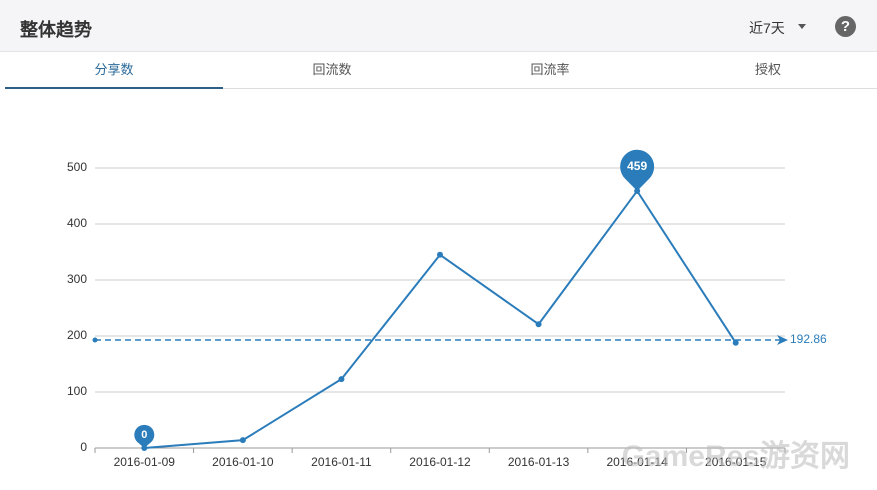  What do you see at coordinates (77, 167) in the screenshot?
I see `y-tick-label: 500` at bounding box center [77, 167].